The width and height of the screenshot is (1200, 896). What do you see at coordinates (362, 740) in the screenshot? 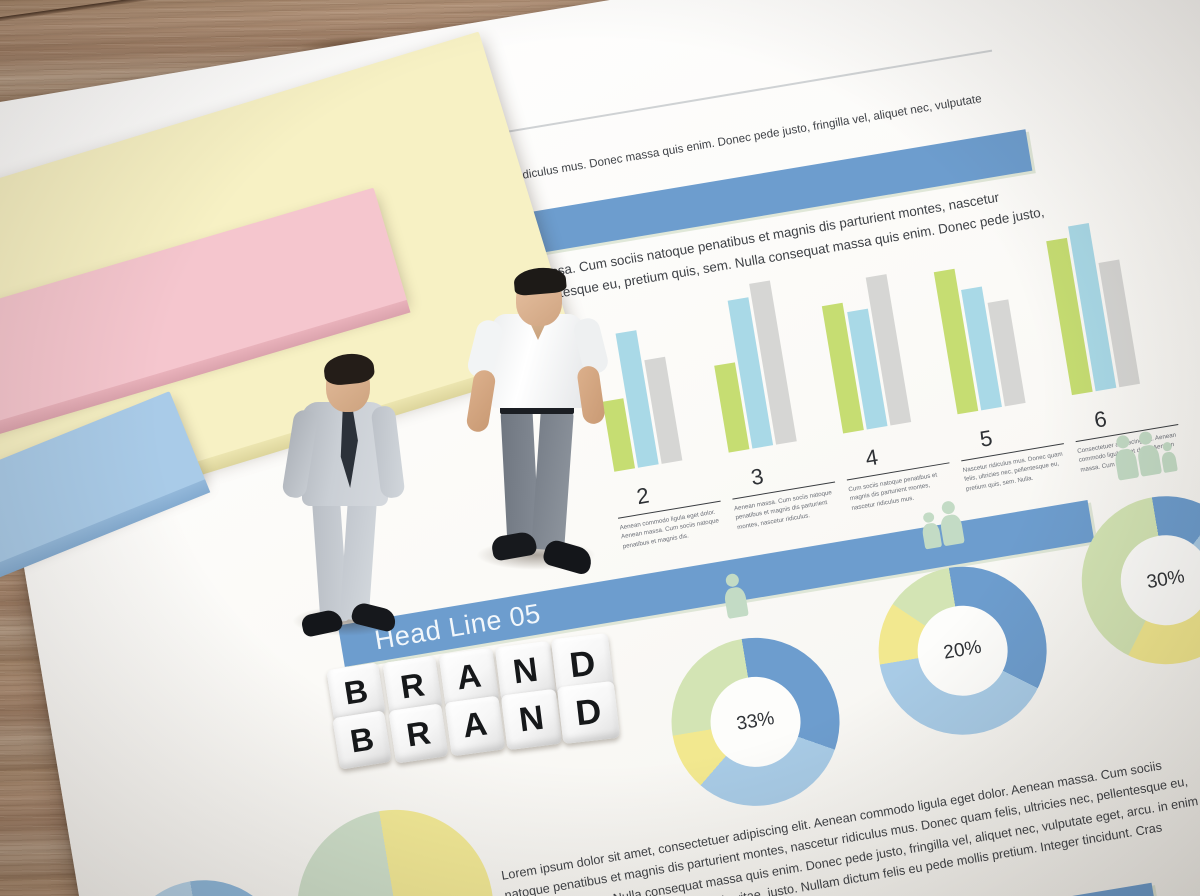
I see `brand-cube-b-row2: B` at bounding box center [362, 740].